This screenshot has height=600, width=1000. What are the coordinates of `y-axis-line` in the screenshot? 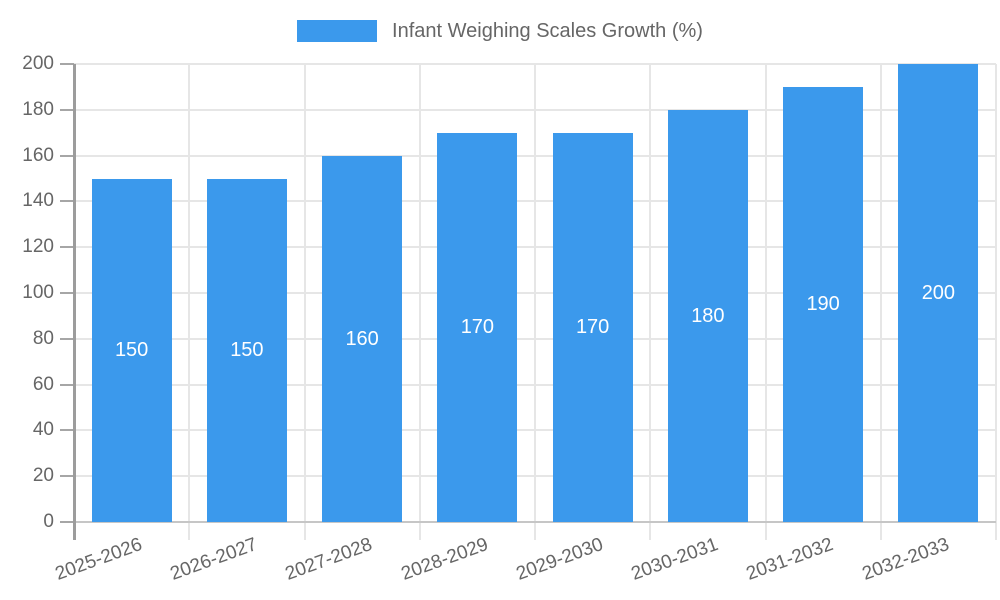 It's located at (74, 302).